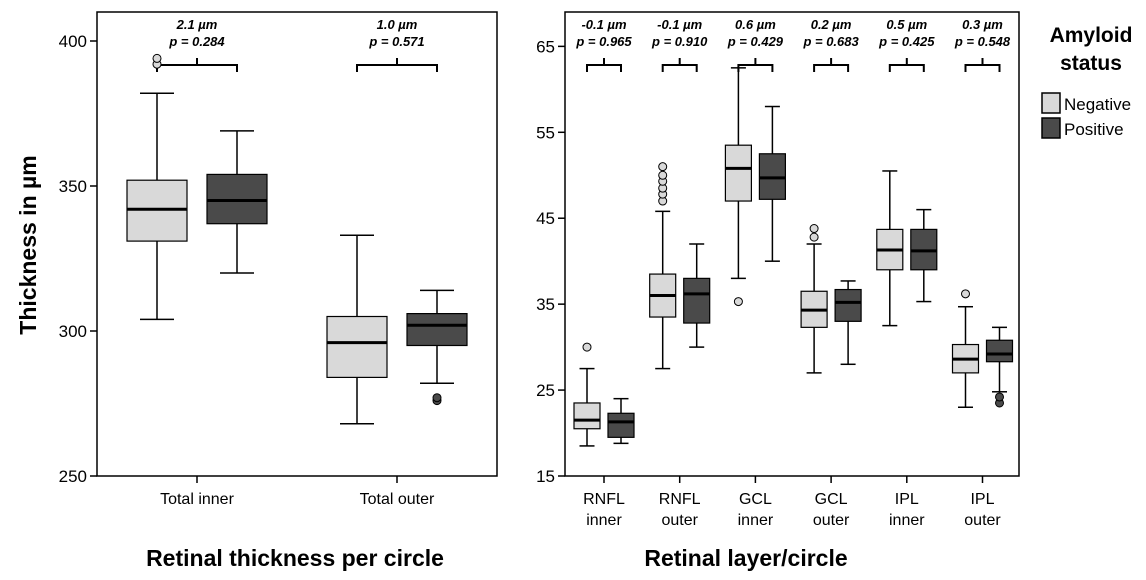 This screenshot has height=580, width=1146. Describe the element at coordinates (907, 273) in the screenshot. I see `right-category-group: IPL inner 0.5 µm p = 0.425` at that location.